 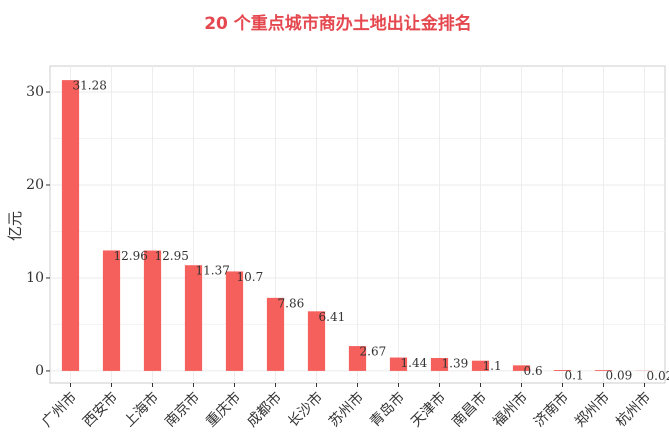 I want to click on x-tick-label: 天津市, so click(x=428, y=410).